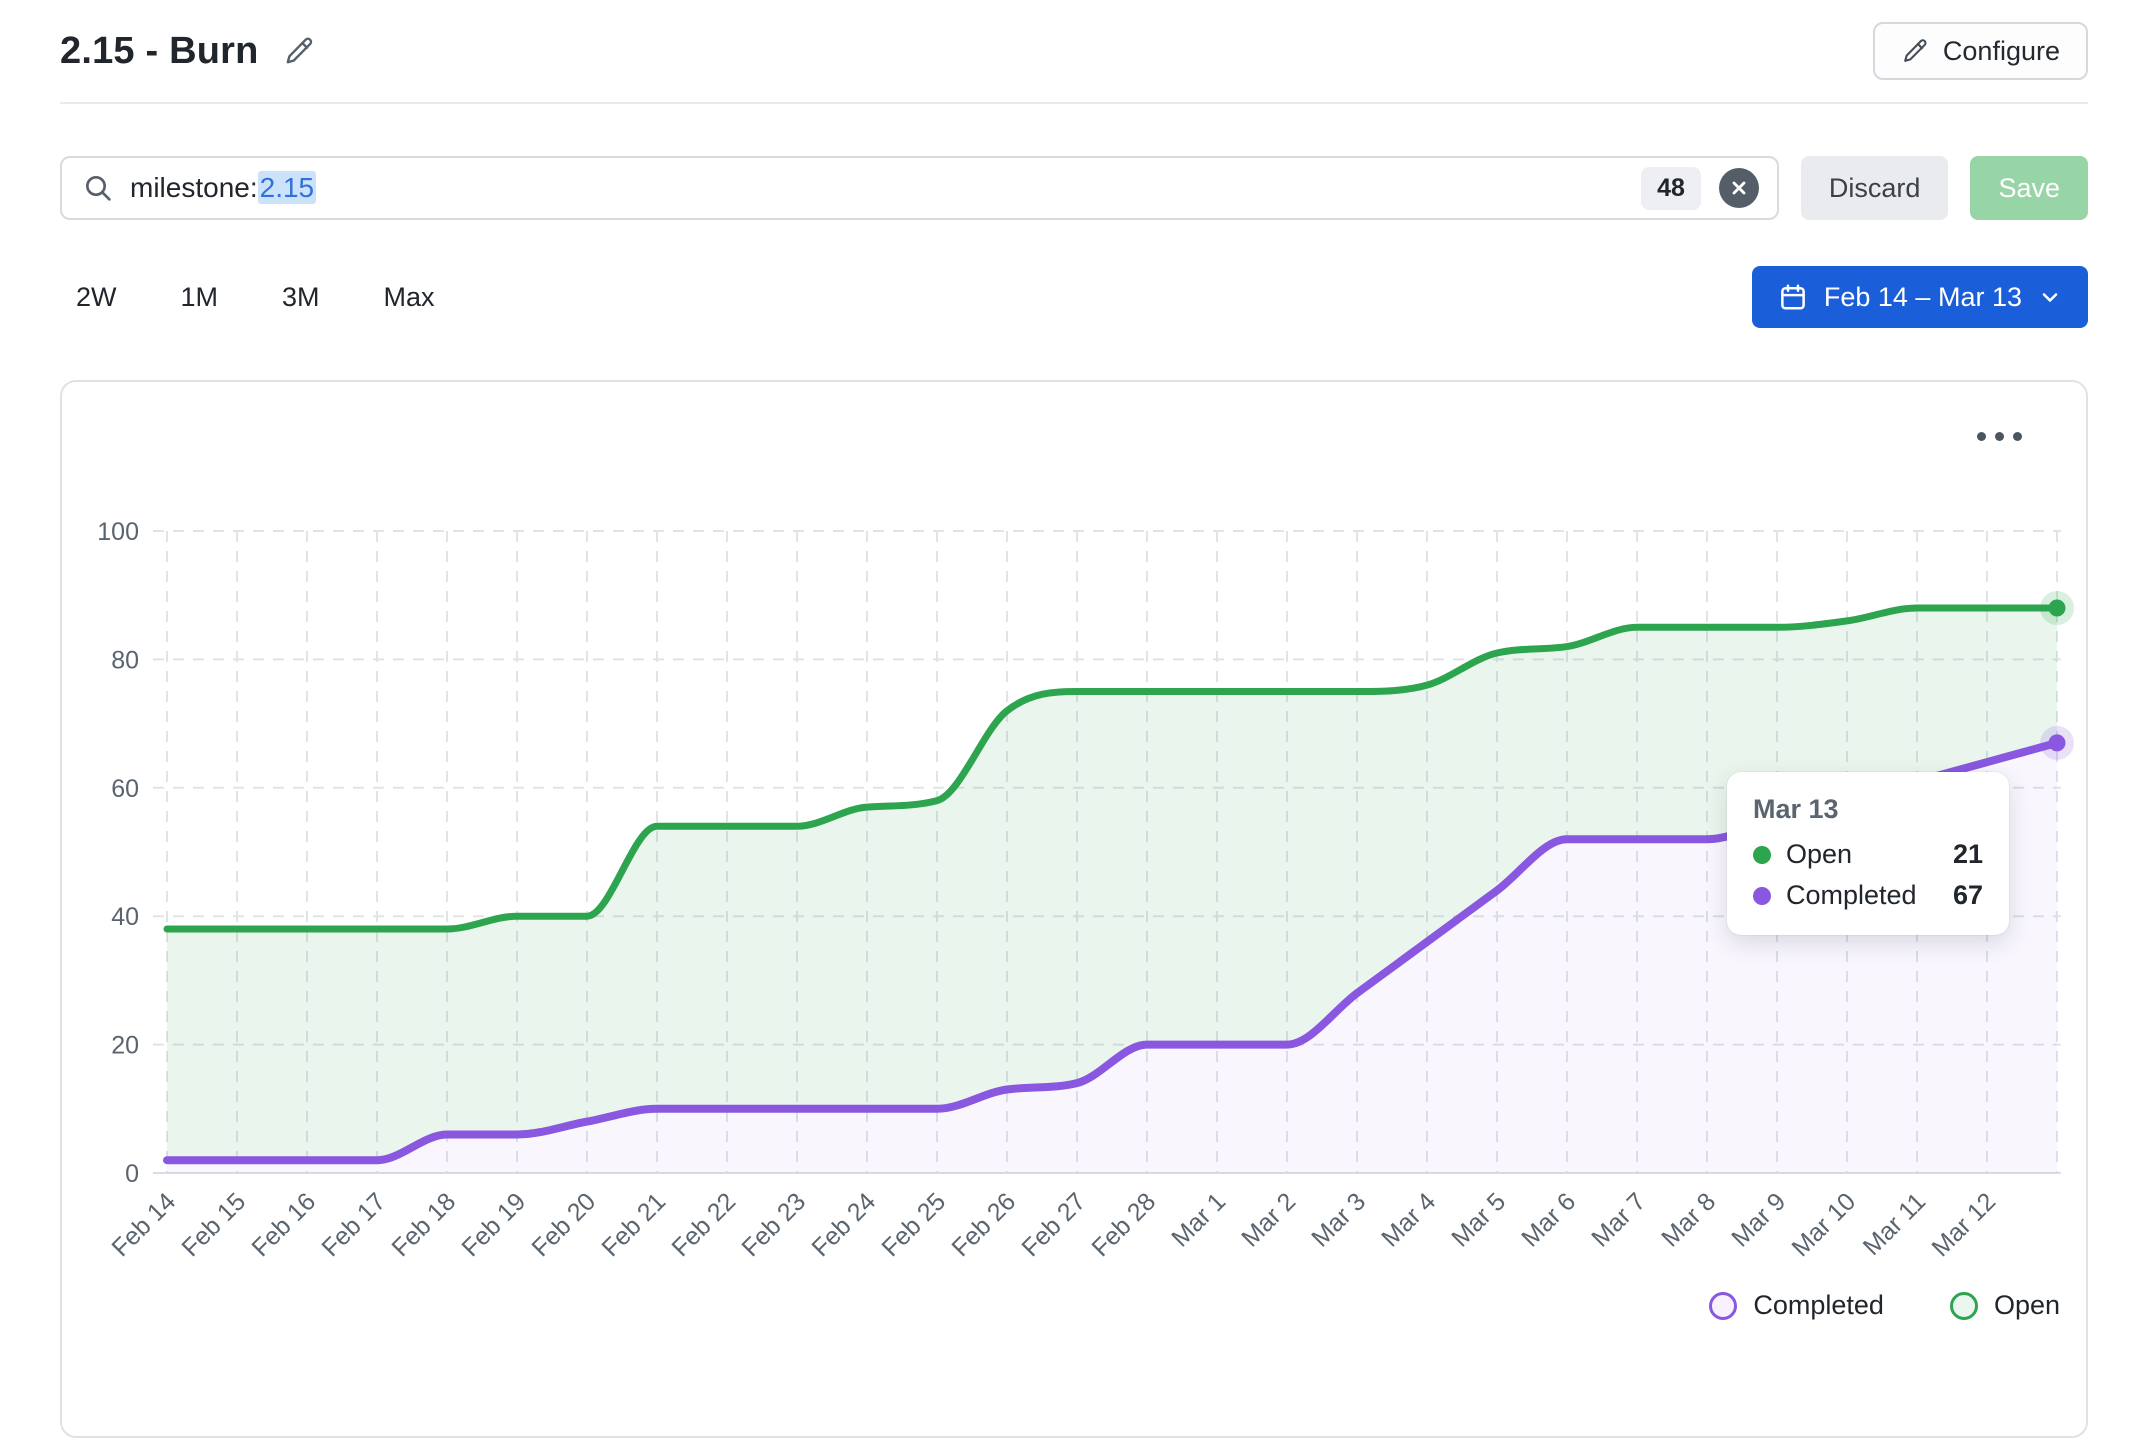 Image resolution: width=2148 pixels, height=1444 pixels. What do you see at coordinates (125, 917) in the screenshot?
I see `svg-text: 40` at bounding box center [125, 917].